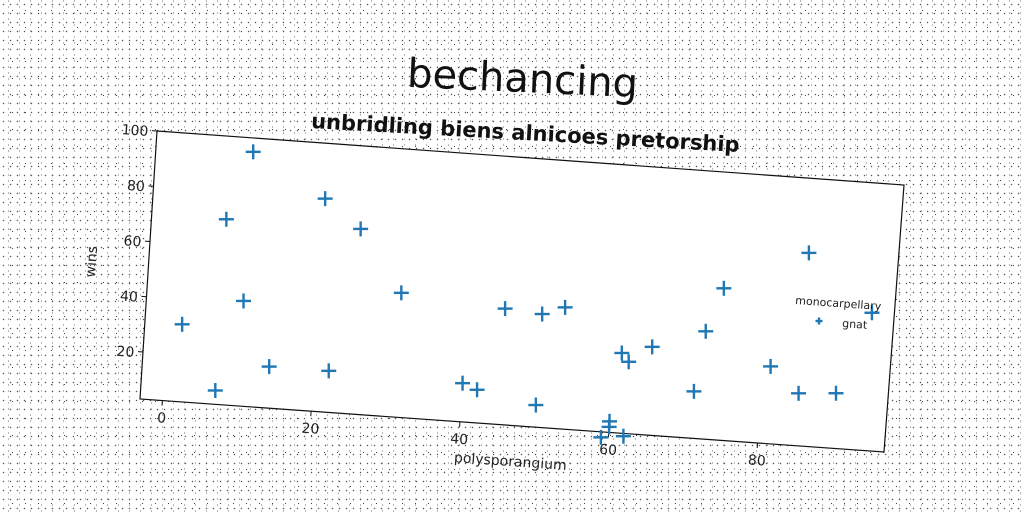 The width and height of the screenshot is (1024, 512). I want to click on y-tick-label: 80, so click(135, 186).